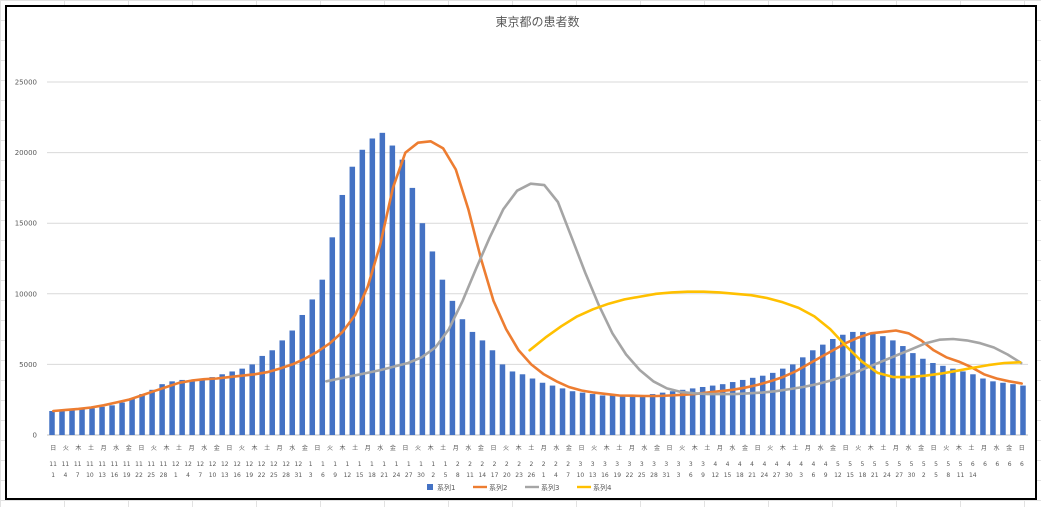 The height and width of the screenshot is (507, 1041). Describe the element at coordinates (35, 436) in the screenshot. I see `y-tick-label: 0` at that location.